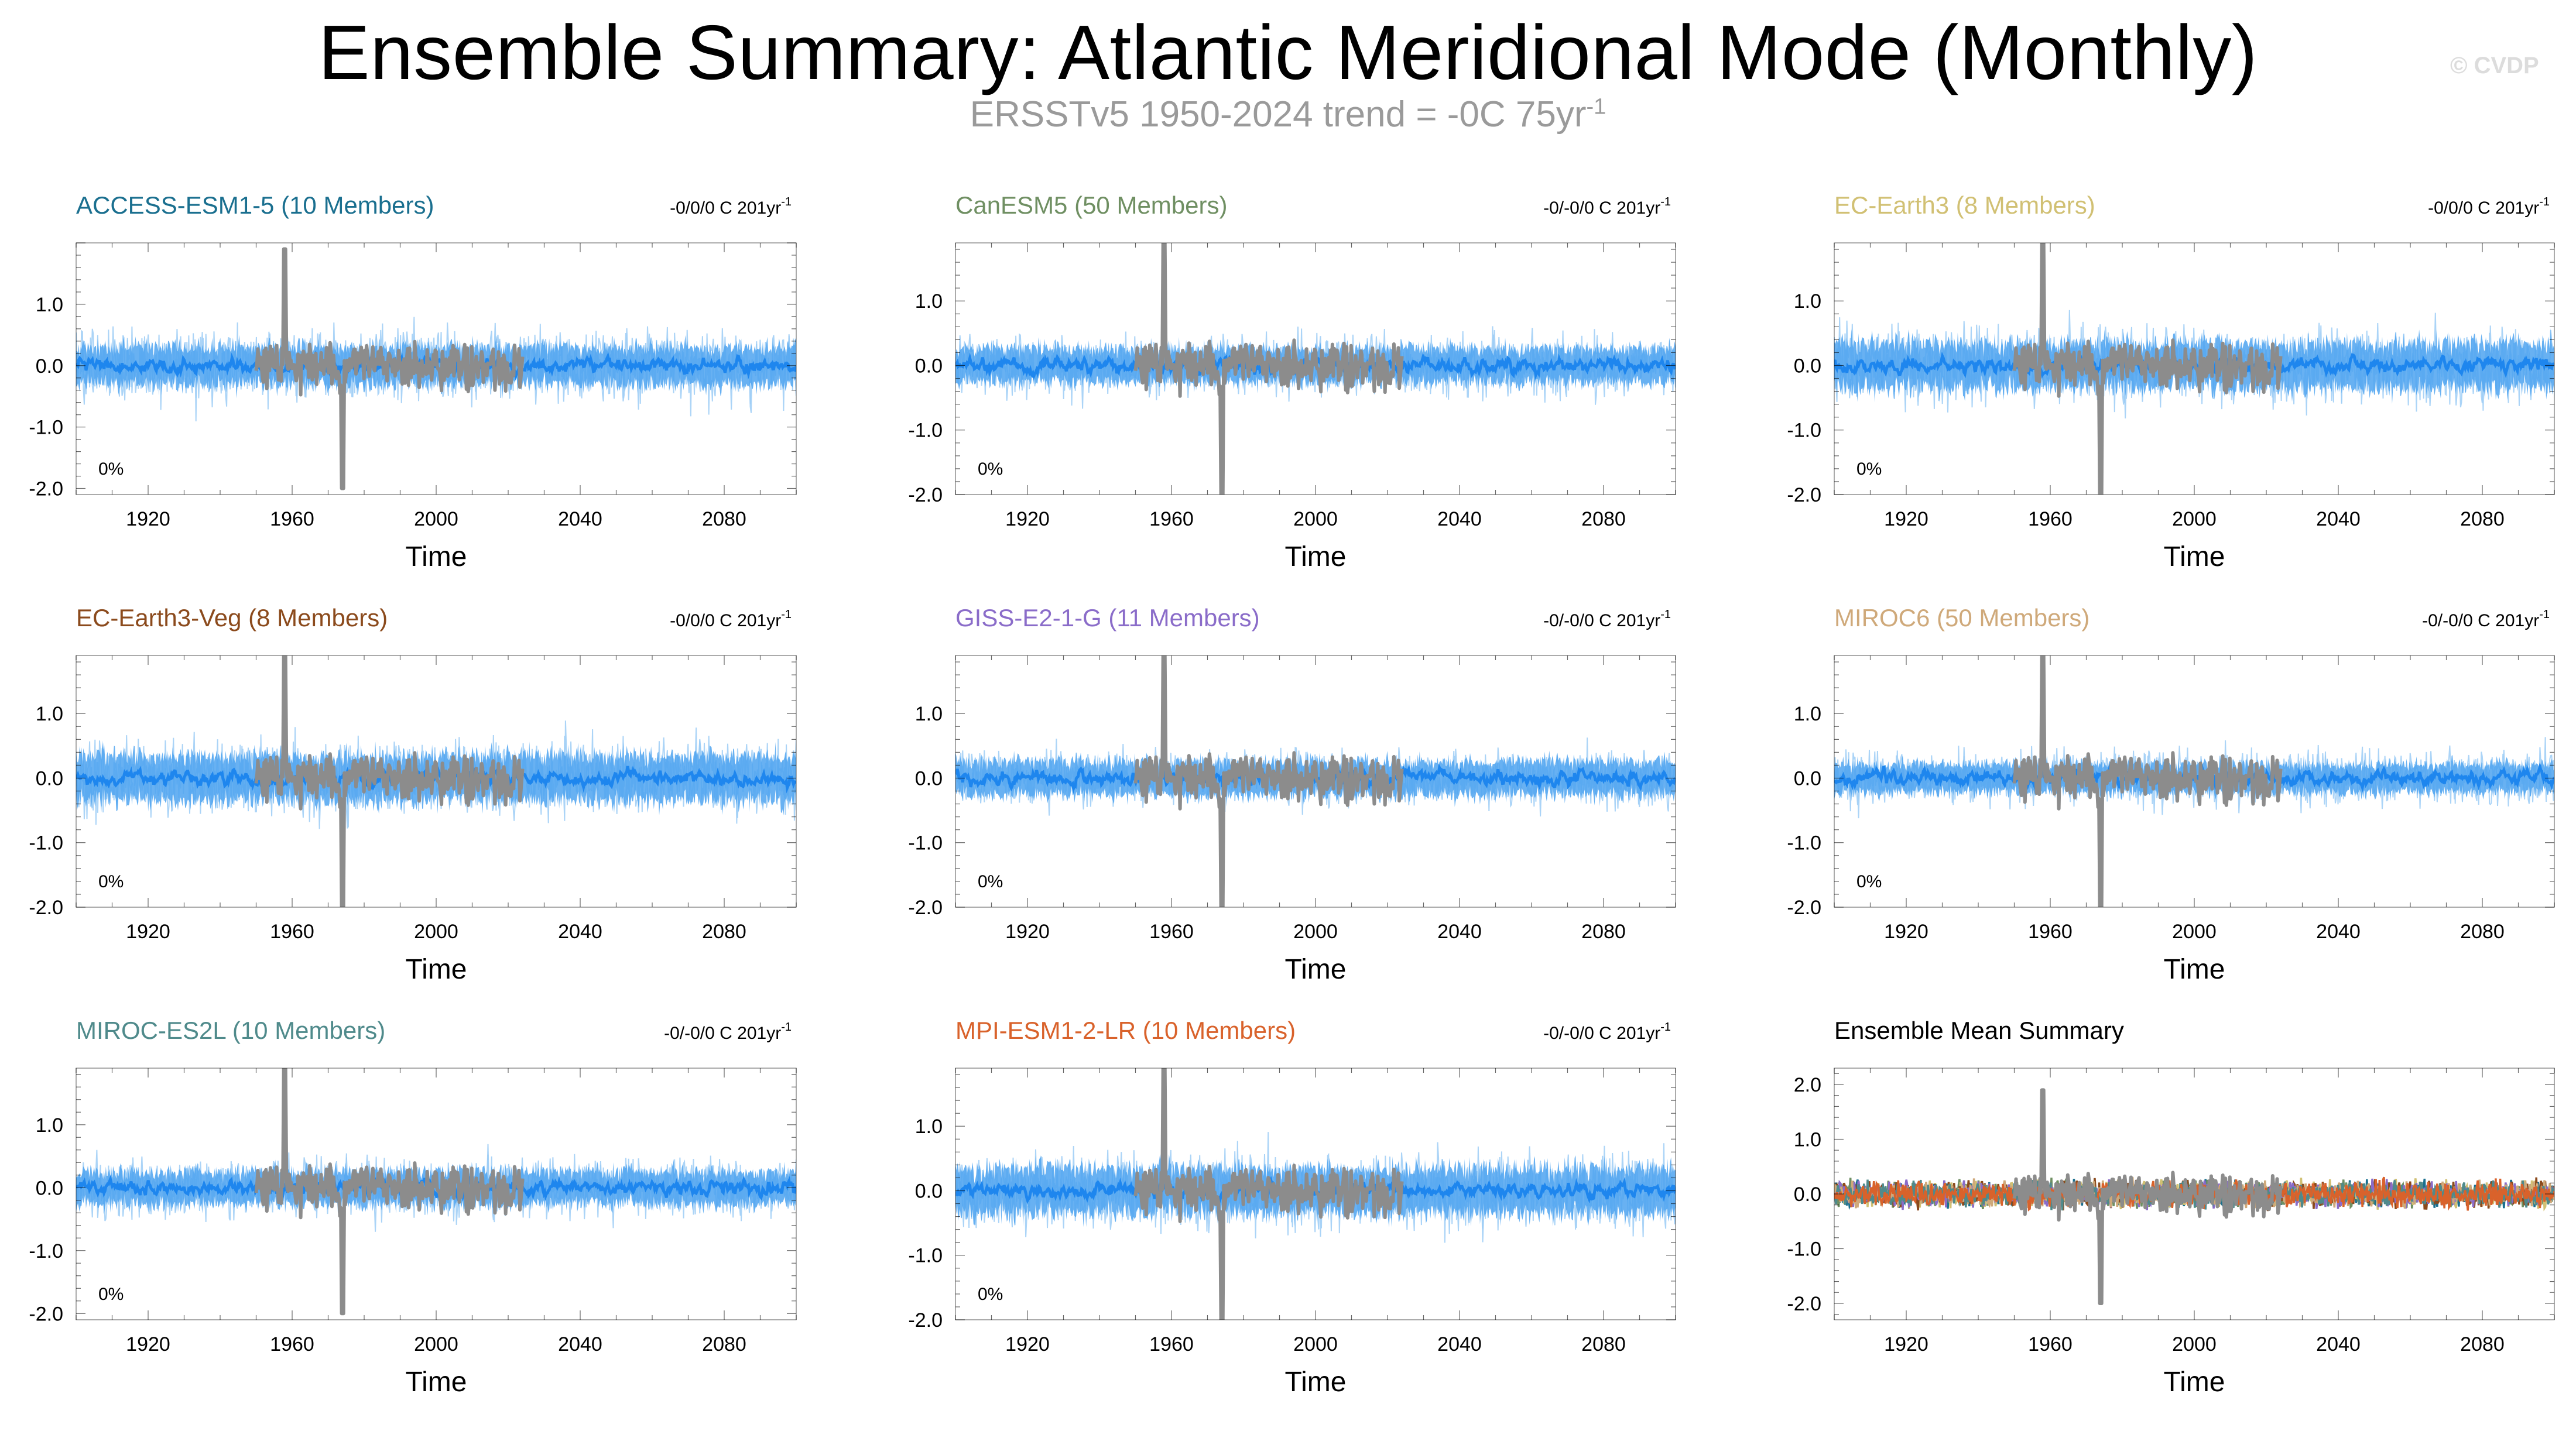 The height and width of the screenshot is (1431, 2576). Describe the element at coordinates (232, 618) in the screenshot. I see `panel-title: EC-Earth3-Veg (8 Members)` at that location.